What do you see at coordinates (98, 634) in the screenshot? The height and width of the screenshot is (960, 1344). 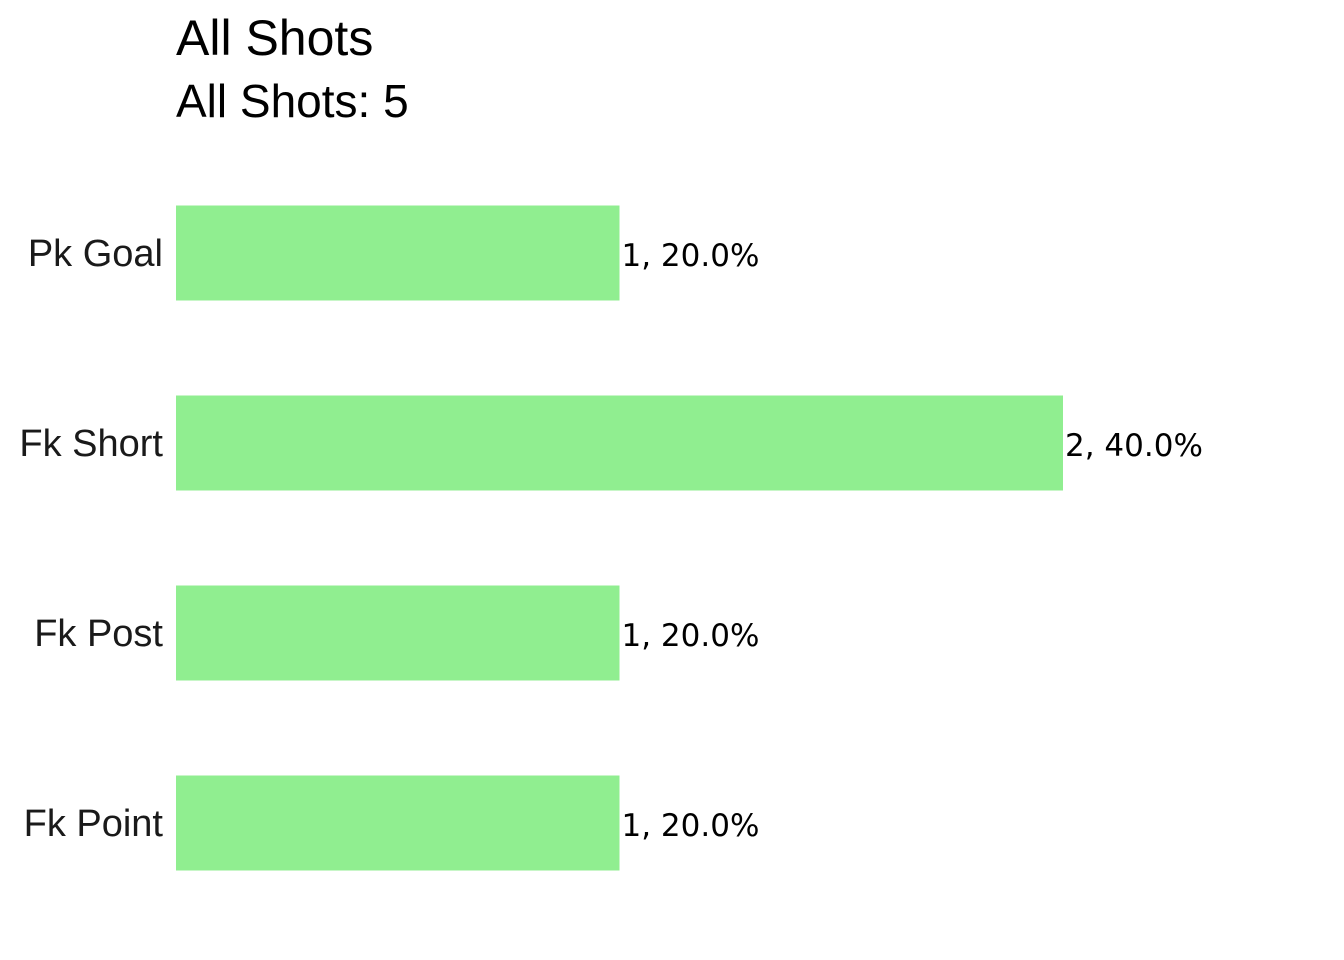 I see `category-label: Fk Post` at bounding box center [98, 634].